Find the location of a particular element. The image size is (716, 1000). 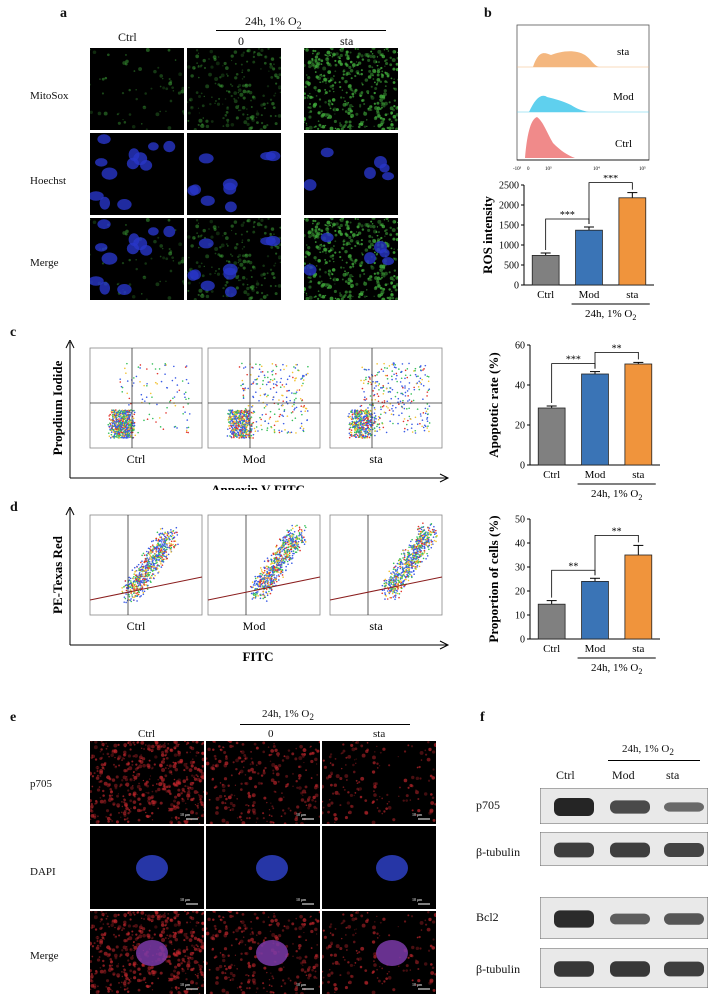

panel-e-label: e is located at coordinates (13, 717).